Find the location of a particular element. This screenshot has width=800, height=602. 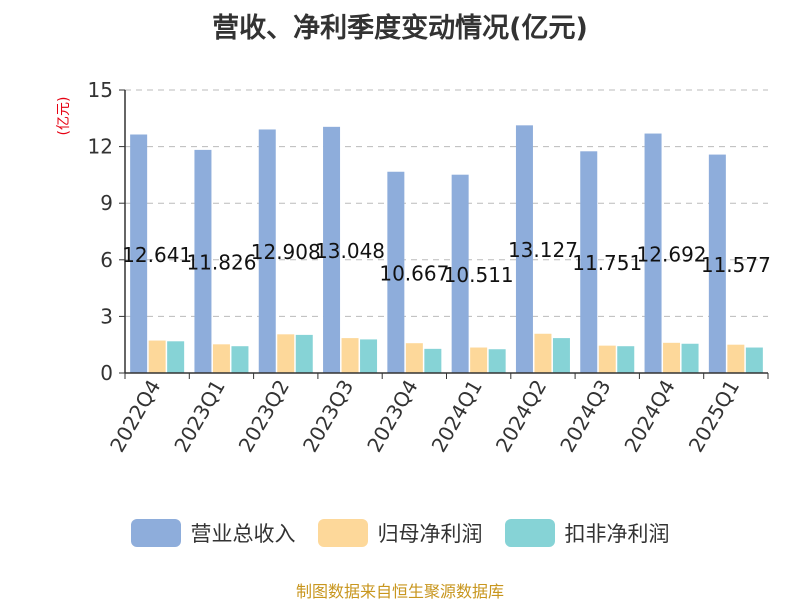

y-tick-label: 3 is located at coordinates (106, 316).